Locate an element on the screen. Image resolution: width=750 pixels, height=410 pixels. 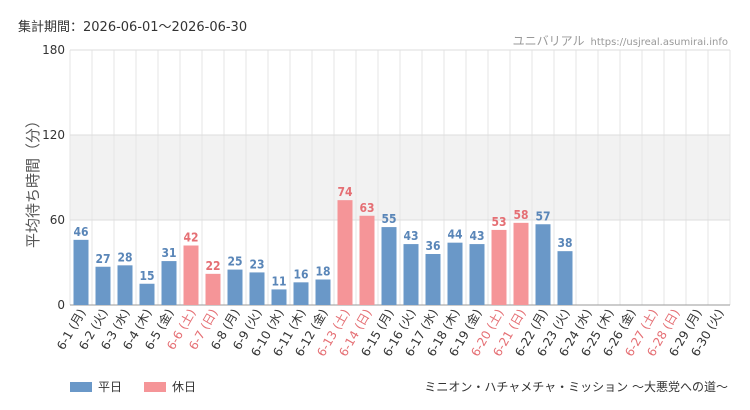
legend-swatch-weekday is located at coordinates (81, 386).